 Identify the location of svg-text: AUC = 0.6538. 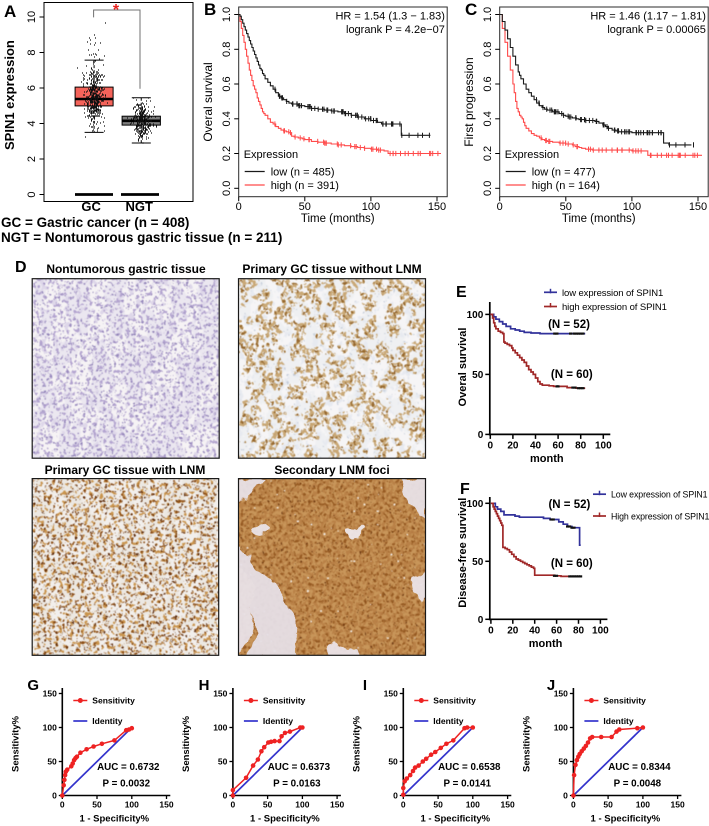
(469, 767).